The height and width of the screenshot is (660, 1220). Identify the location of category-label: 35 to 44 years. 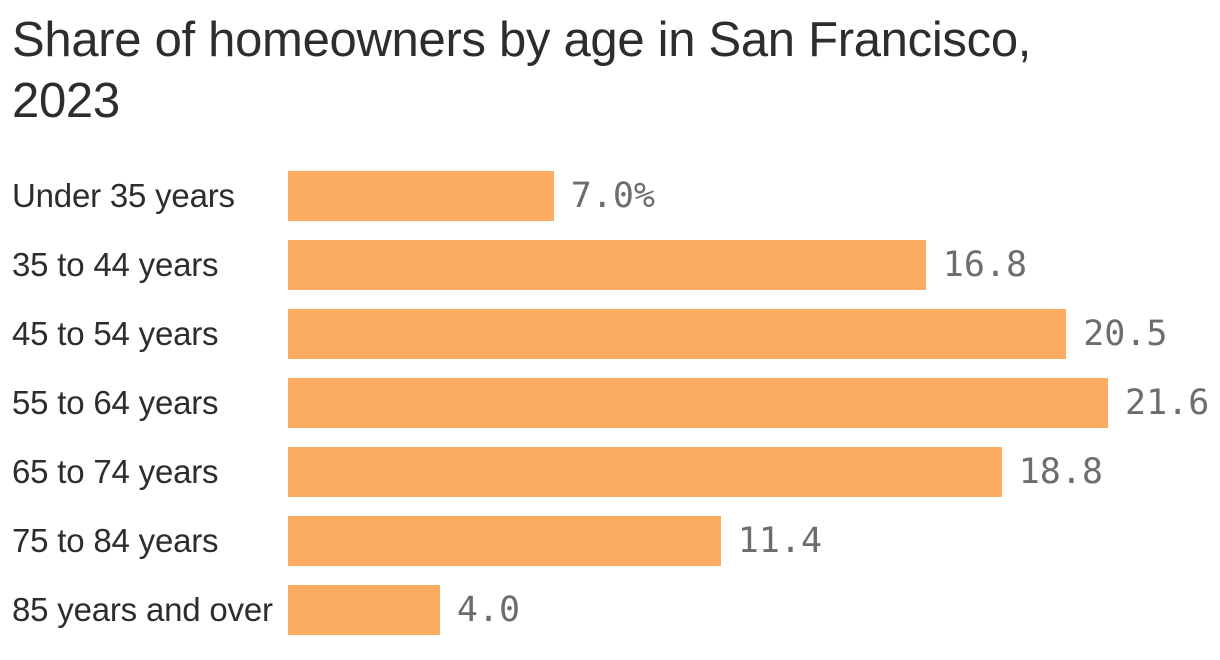
(115, 264).